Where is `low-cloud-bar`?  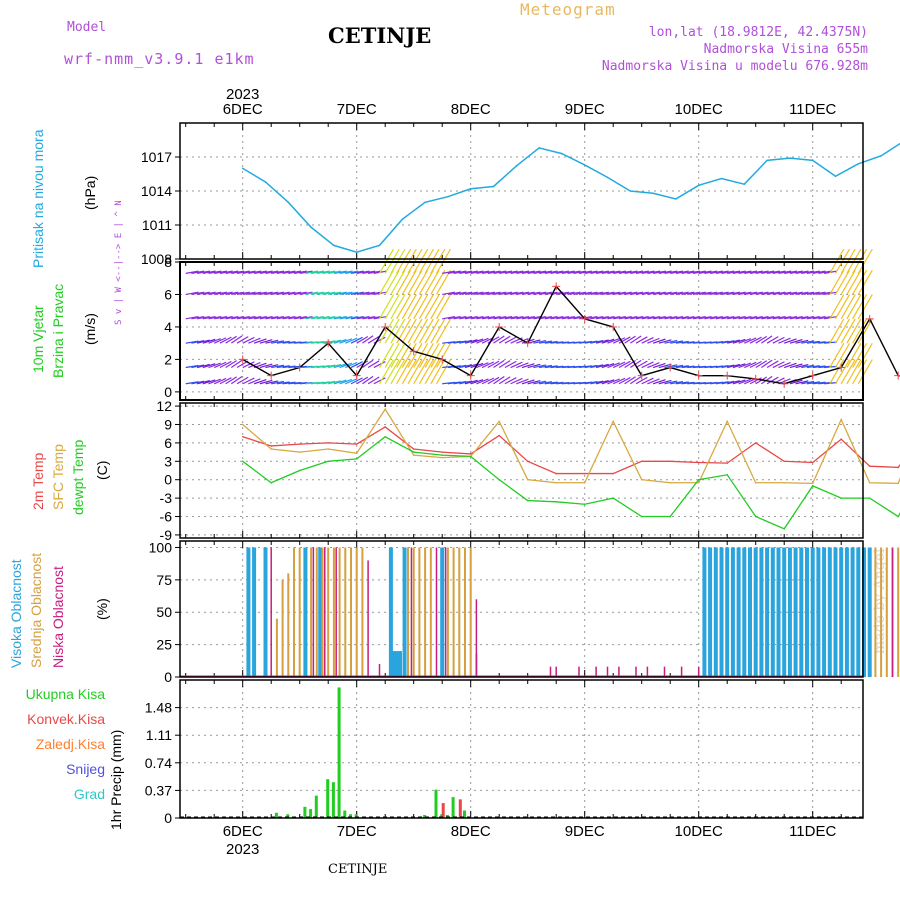 low-cloud-bar is located at coordinates (579, 671).